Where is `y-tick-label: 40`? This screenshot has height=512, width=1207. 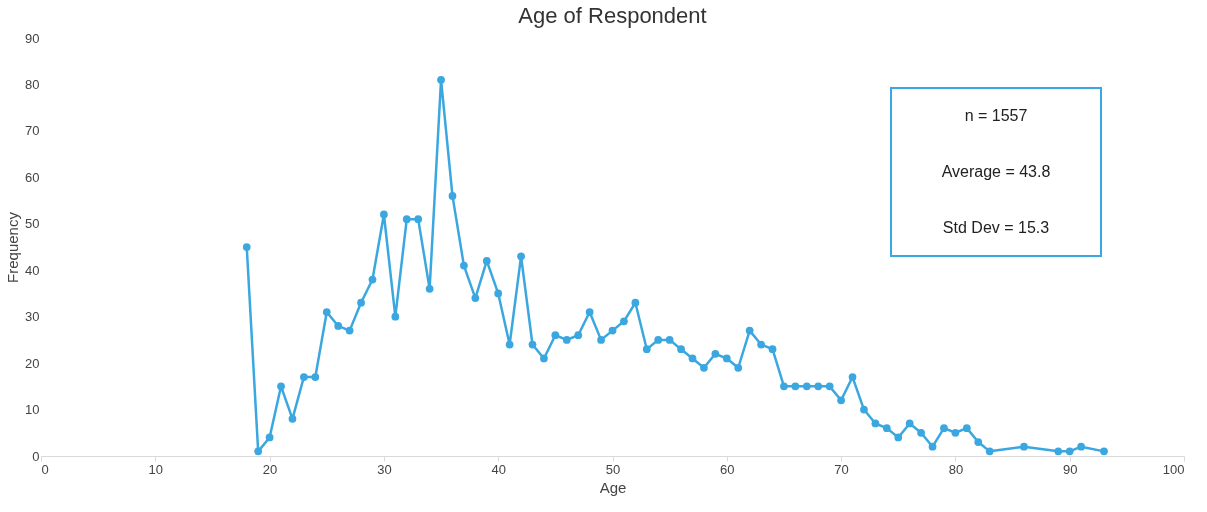 y-tick-label: 40 is located at coordinates (32, 270).